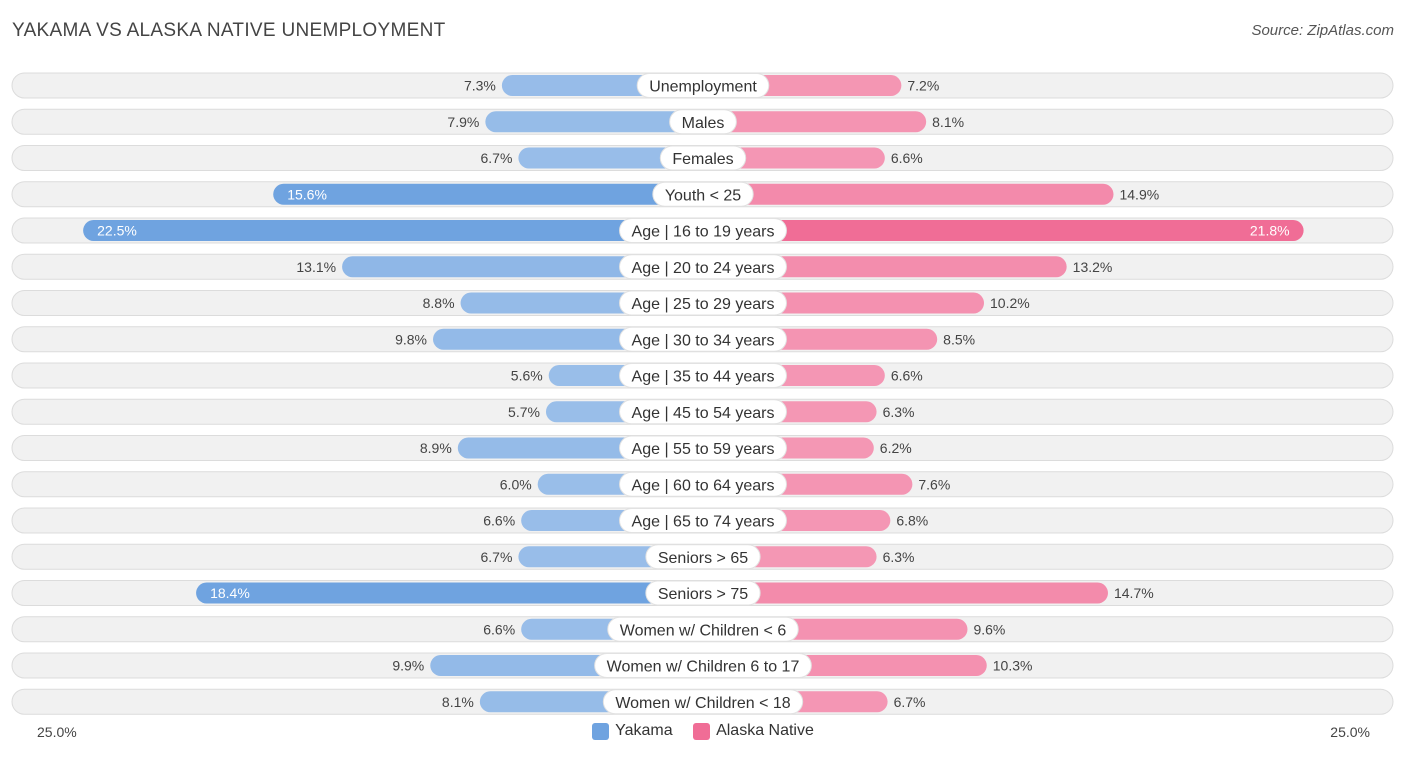  I want to click on bar-yakama-males, so click(594, 122).